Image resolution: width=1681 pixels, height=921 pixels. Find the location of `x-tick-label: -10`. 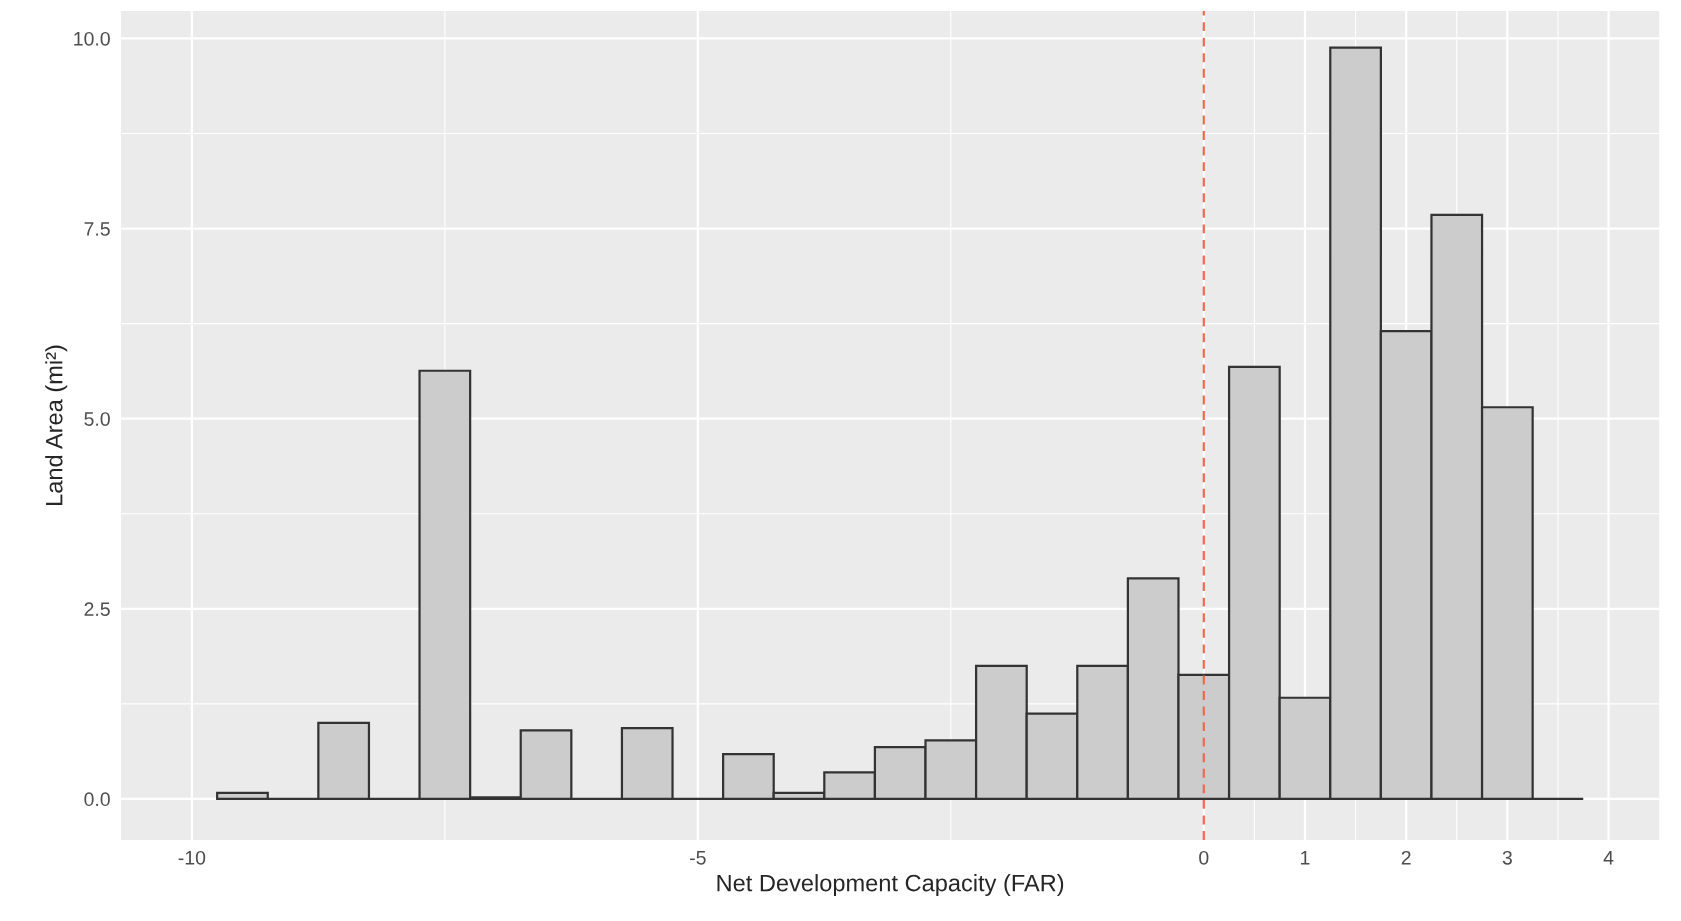

x-tick-label: -10 is located at coordinates (192, 857).